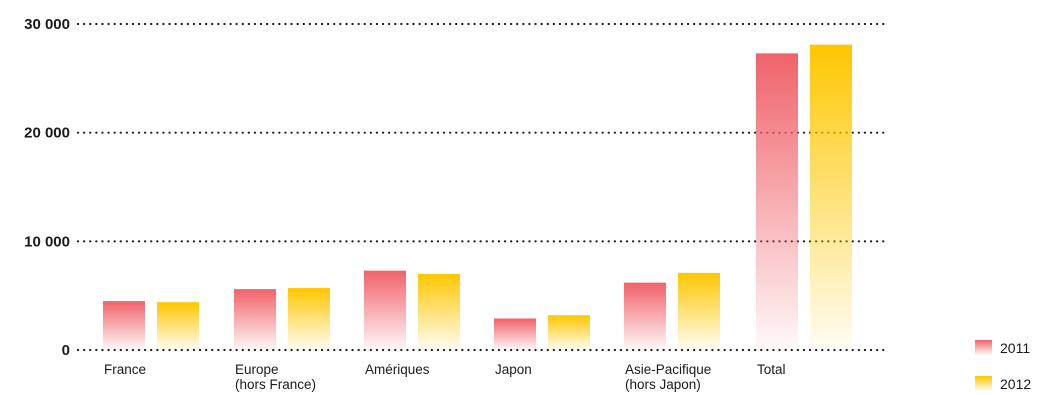 This screenshot has width=1044, height=395. What do you see at coordinates (983, 347) in the screenshot?
I see `legend-swatch-2011` at bounding box center [983, 347].